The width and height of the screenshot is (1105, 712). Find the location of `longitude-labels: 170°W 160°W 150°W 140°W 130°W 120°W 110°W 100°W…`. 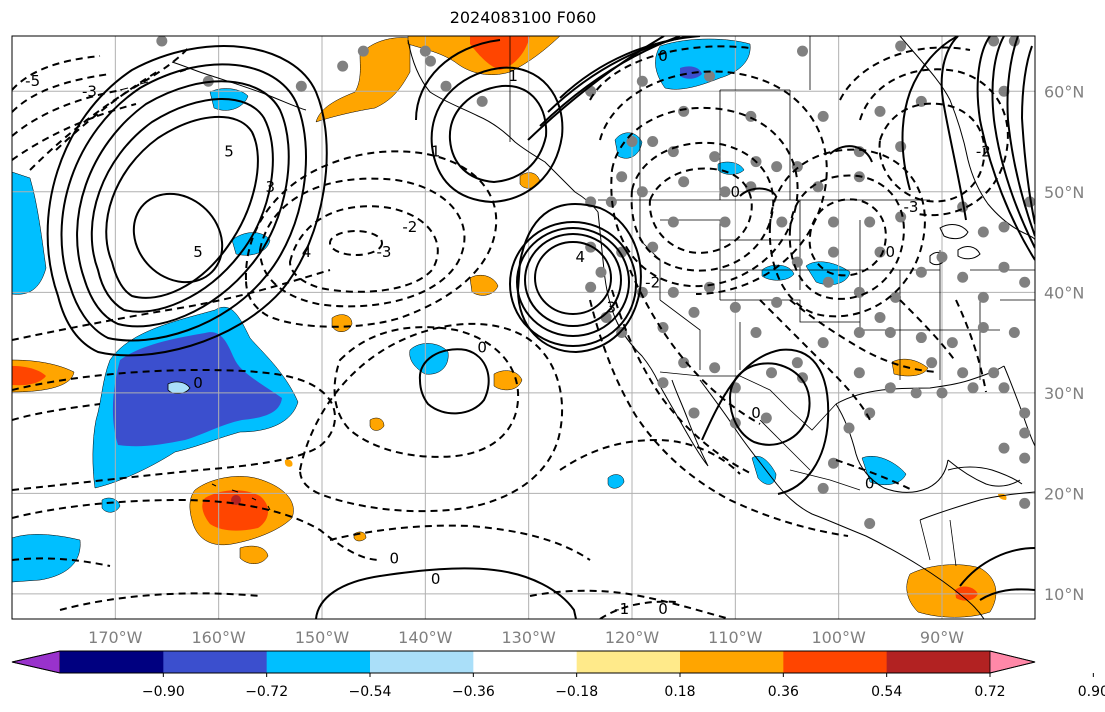

longitude-labels: 170°W 160°W 150°W 140°W 130°W 120°W 110°W 100°W… is located at coordinates (526, 637).